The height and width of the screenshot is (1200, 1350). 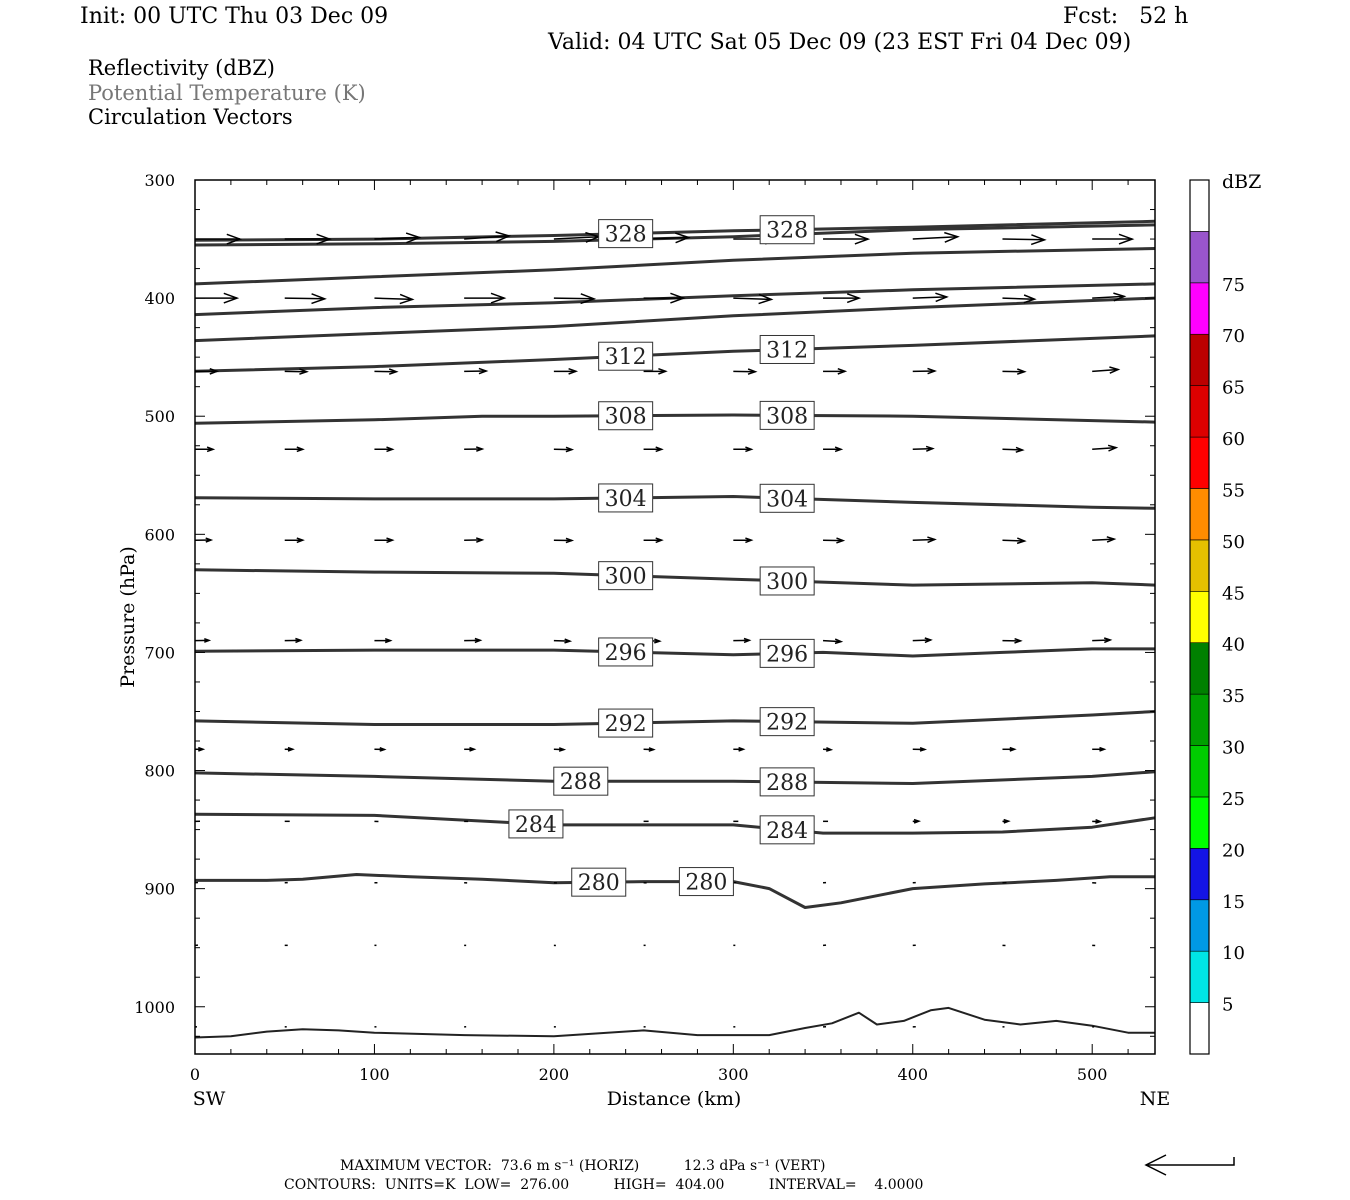 I want to click on x-tick-label: 0, so click(x=195, y=1074).